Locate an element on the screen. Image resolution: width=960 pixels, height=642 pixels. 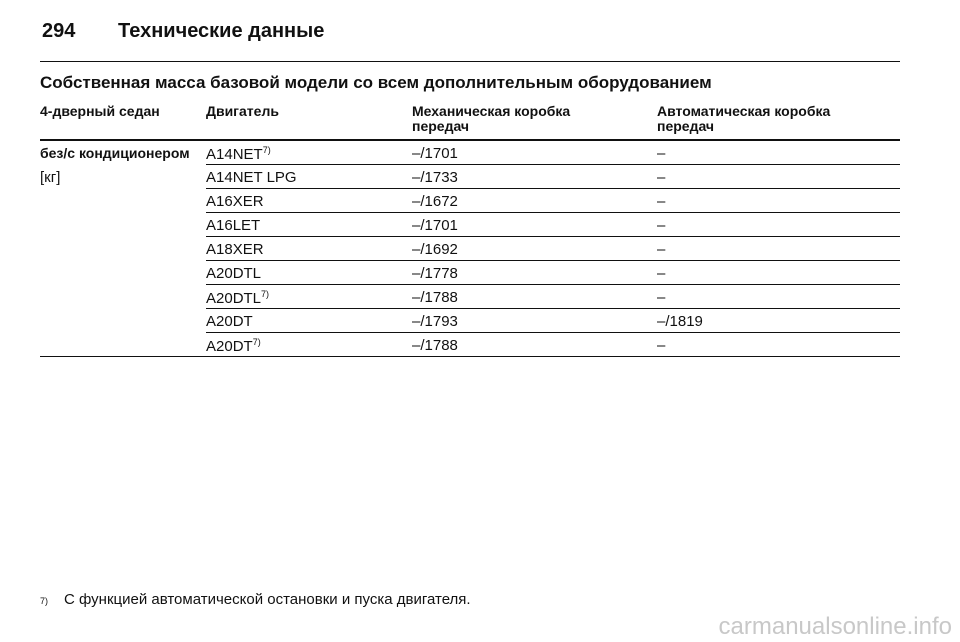
footnote-mark: 7) is located at coordinates (44, 601).